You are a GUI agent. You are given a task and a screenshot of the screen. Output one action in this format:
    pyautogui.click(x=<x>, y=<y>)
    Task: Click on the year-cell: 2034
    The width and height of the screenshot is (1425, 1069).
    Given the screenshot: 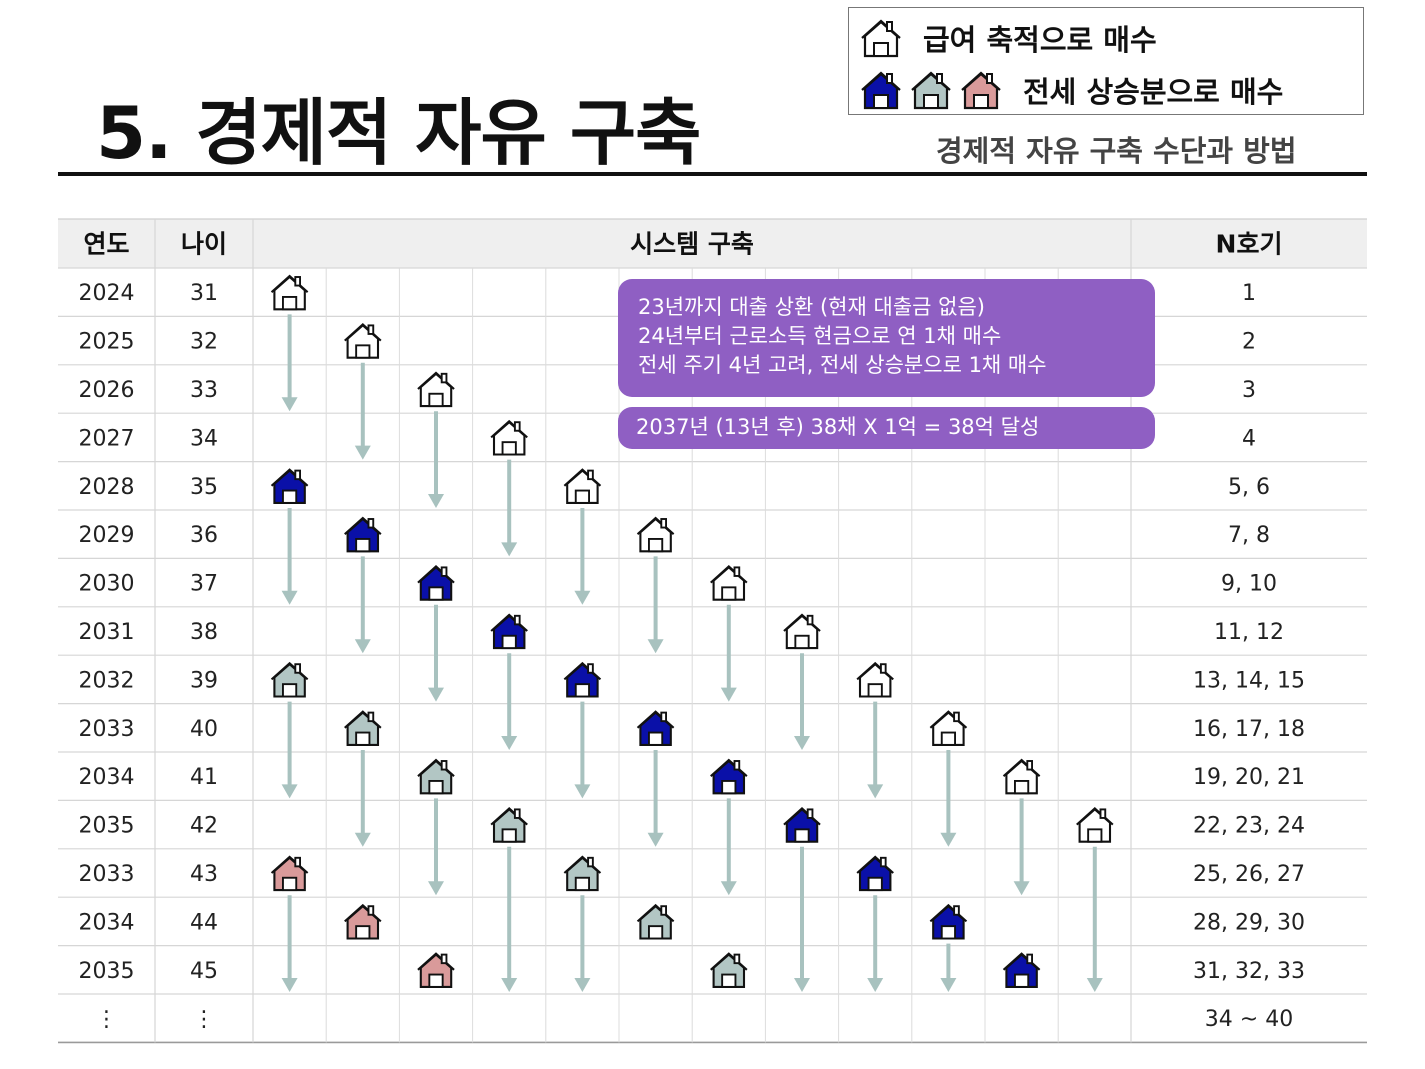 What is the action you would take?
    pyautogui.click(x=107, y=777)
    